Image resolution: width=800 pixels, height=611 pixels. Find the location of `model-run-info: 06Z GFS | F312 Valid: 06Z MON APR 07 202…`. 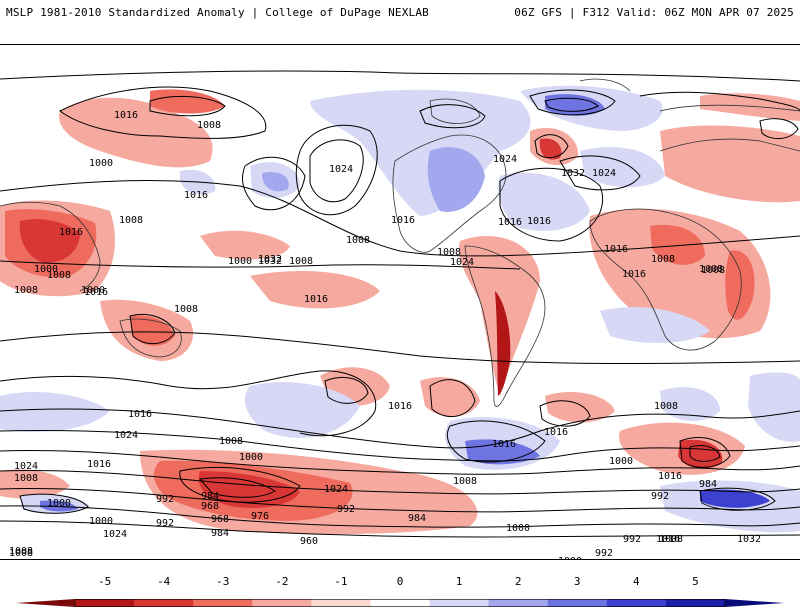

model-run-info: 06Z GFS | F312 Valid: 06Z MON APR 07 202… is located at coordinates (654, 12).